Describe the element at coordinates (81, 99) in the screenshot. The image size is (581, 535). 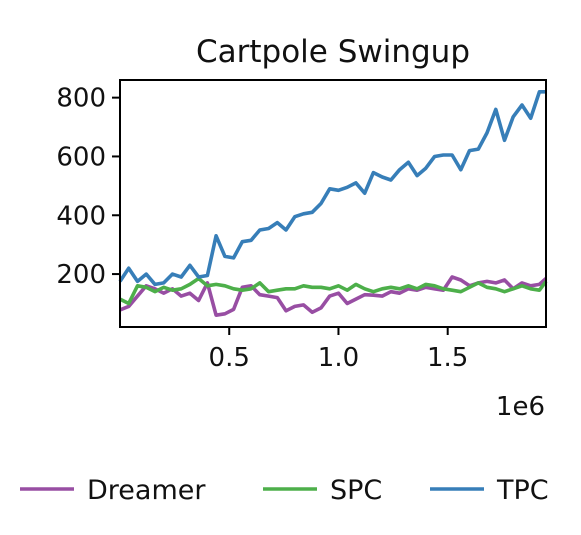
I see `y-tick-label: 800` at that location.